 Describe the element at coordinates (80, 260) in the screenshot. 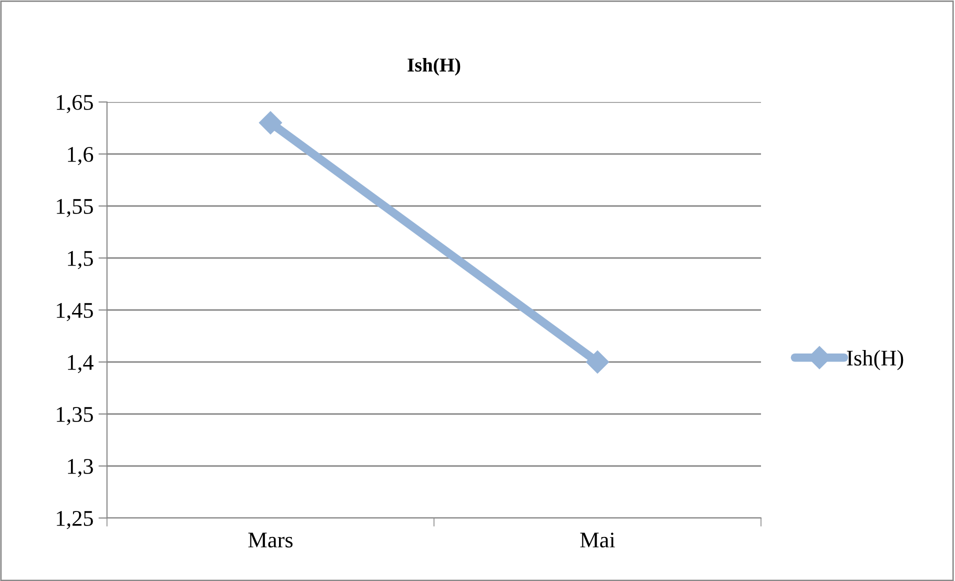

I see `y-tick-label: 1,5` at that location.